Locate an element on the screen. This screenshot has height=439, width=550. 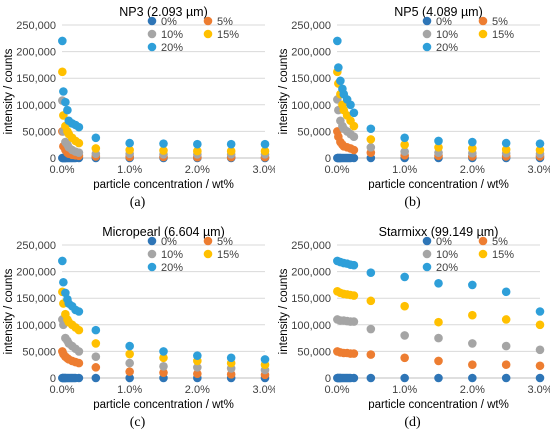
subfigure-label-c: (c) is located at coordinates (137, 422).